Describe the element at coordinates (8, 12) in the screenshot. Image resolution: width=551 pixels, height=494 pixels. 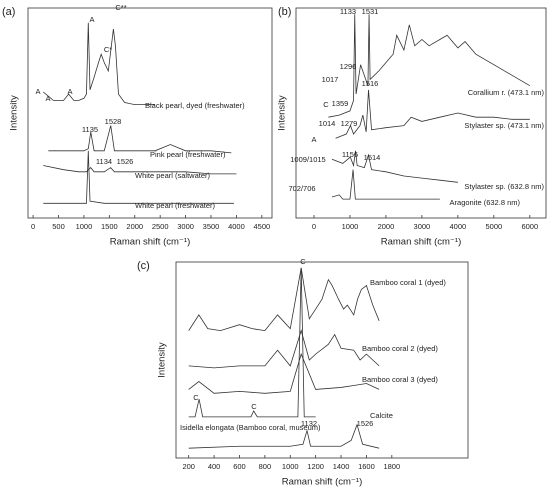
I see `panel-label: (a)` at that location.